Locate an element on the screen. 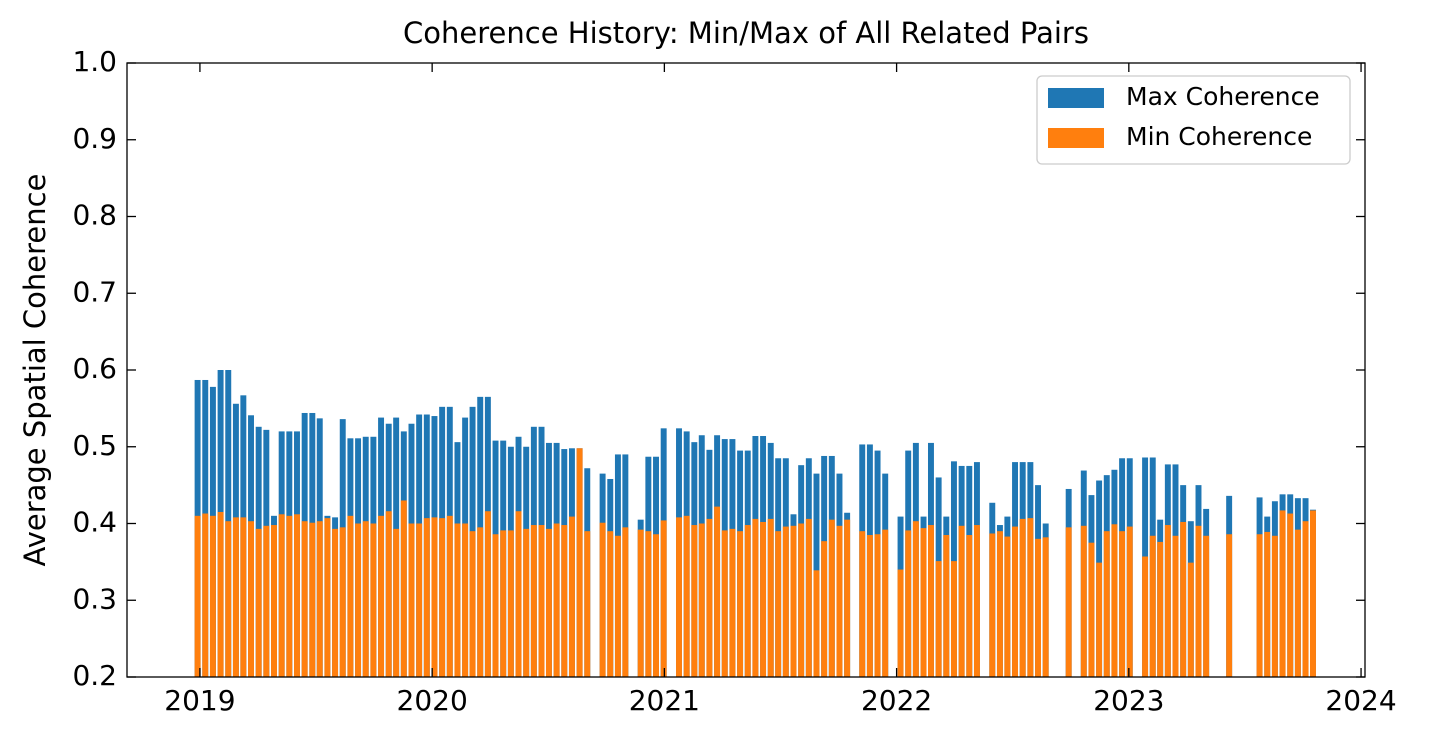 The image size is (1429, 741). y-tick-label: 0.4 is located at coordinates (94, 522).